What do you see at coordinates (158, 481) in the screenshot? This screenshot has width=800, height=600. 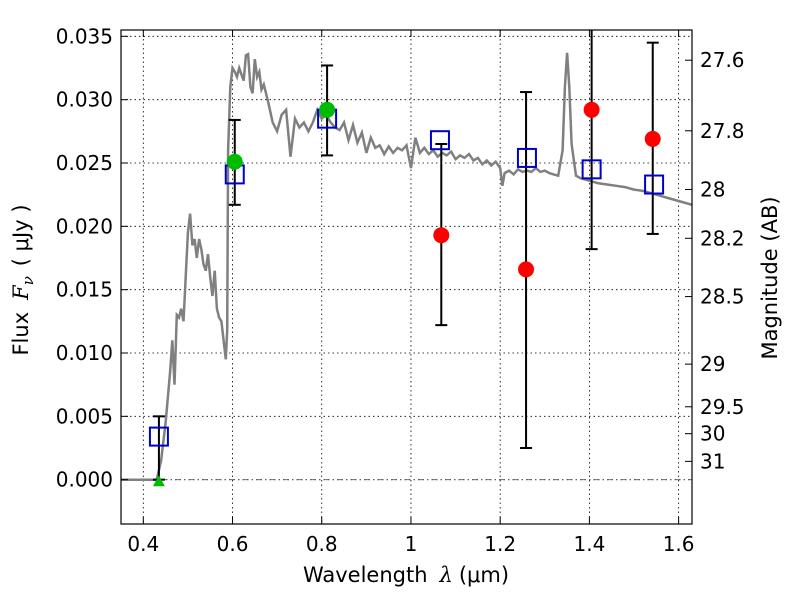 I see `upper-limit-marker` at bounding box center [158, 481].